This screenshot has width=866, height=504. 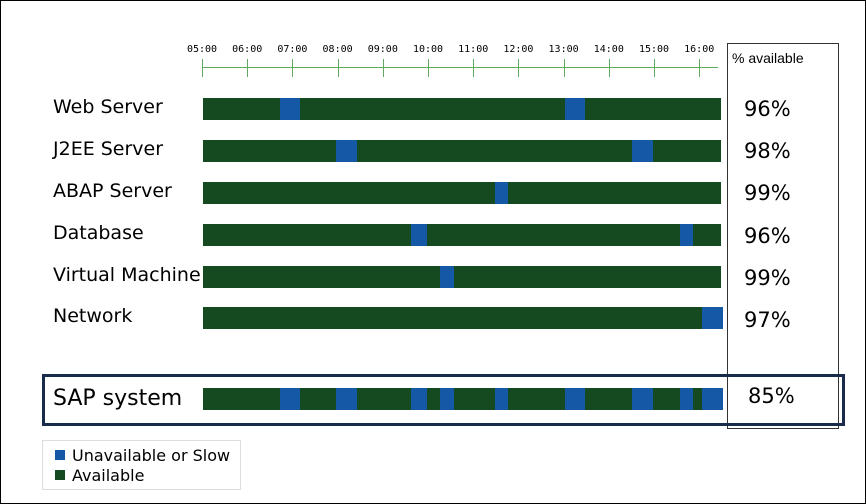 I want to click on availability-percent: 97%, so click(x=767, y=320).